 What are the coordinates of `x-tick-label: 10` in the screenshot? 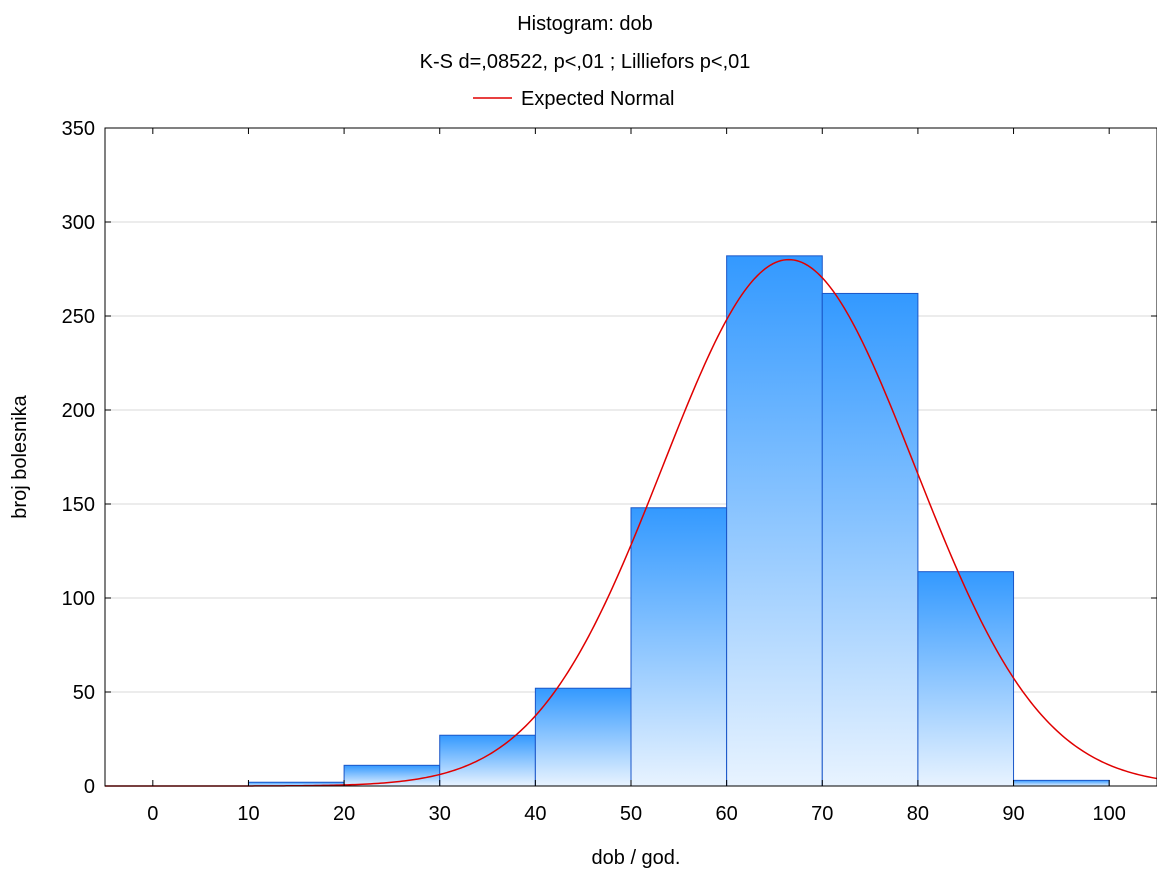 It's located at (248, 814).